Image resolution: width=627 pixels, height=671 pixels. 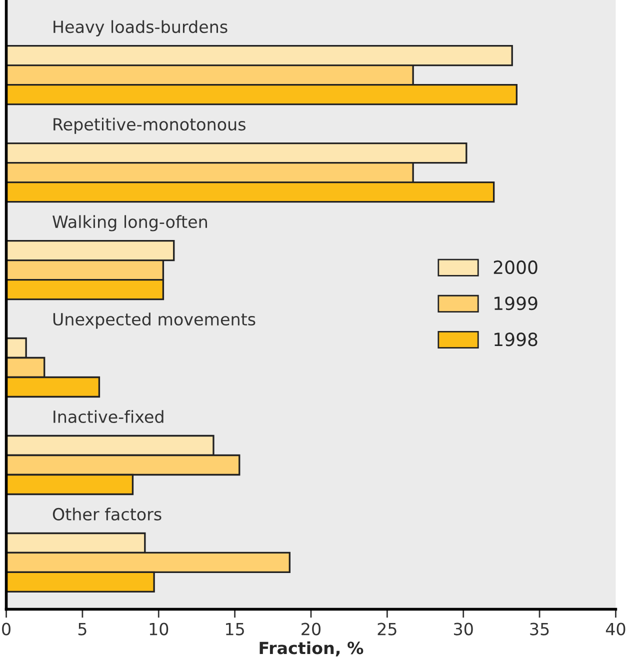 What do you see at coordinates (463, 629) in the screenshot?
I see `x-tick-label: 30` at bounding box center [463, 629].